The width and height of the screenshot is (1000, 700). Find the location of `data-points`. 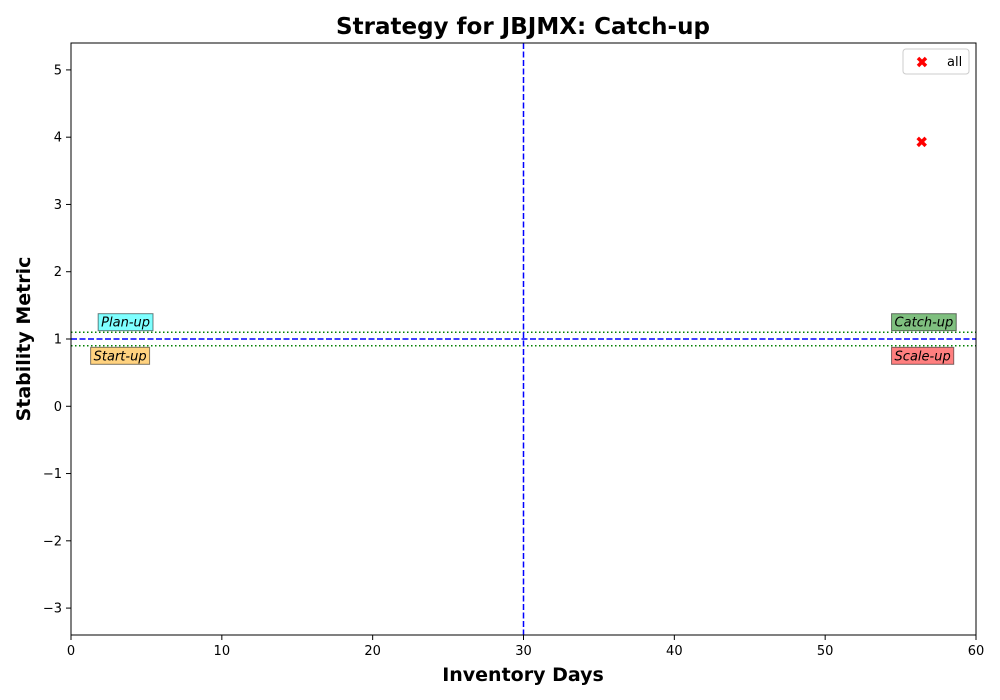

data-points is located at coordinates (921, 142).